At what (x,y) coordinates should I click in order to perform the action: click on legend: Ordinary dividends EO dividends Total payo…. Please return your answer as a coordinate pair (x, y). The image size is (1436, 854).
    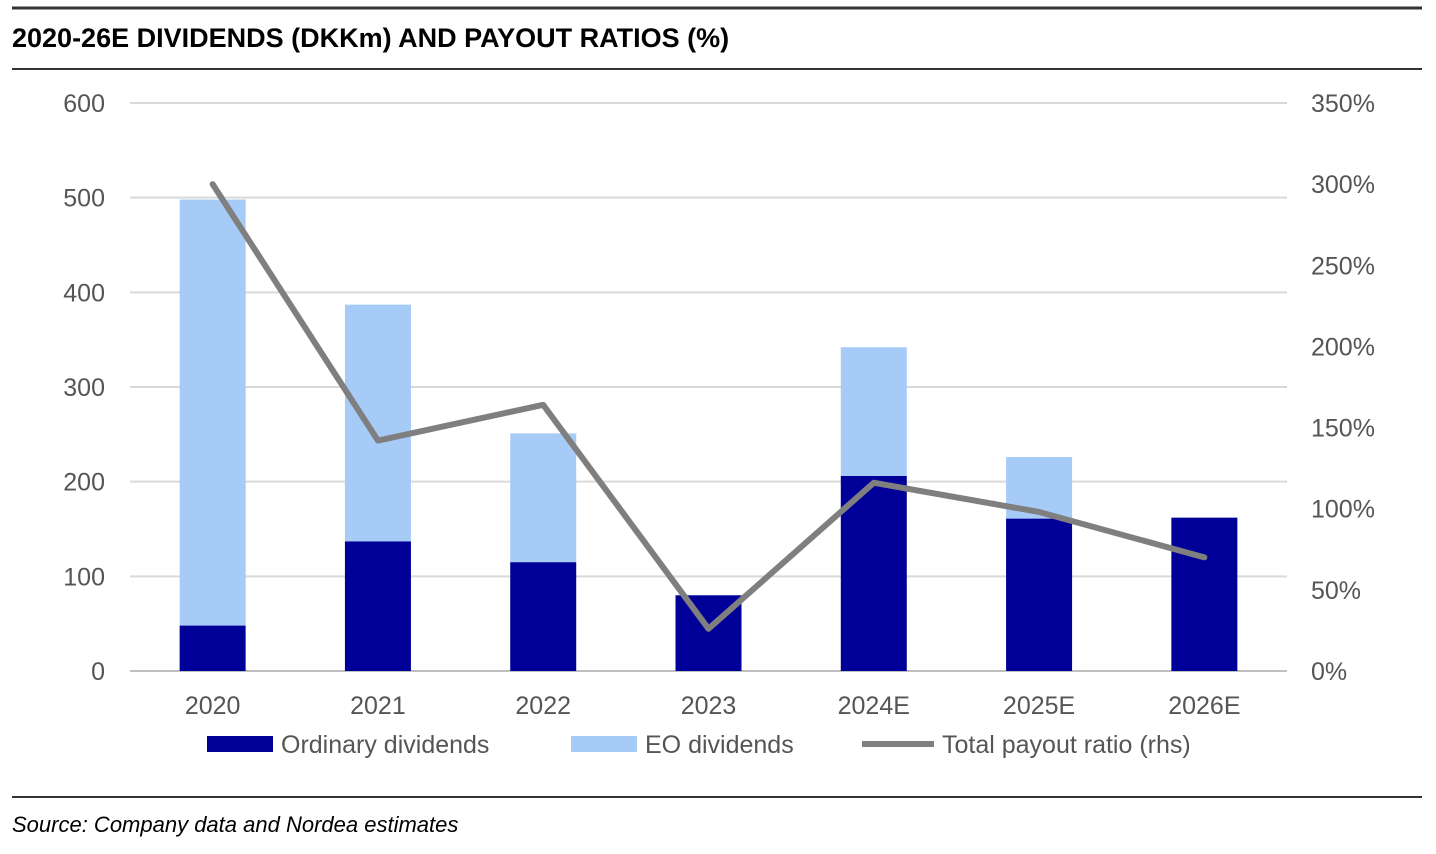
    Looking at the image, I should click on (699, 745).